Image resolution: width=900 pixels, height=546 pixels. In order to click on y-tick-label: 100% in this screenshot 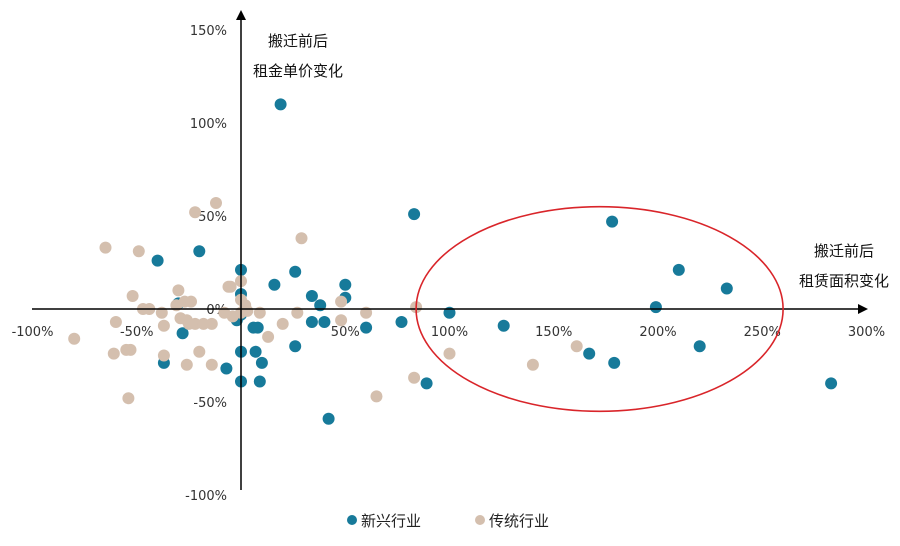, I will do `click(208, 124)`.